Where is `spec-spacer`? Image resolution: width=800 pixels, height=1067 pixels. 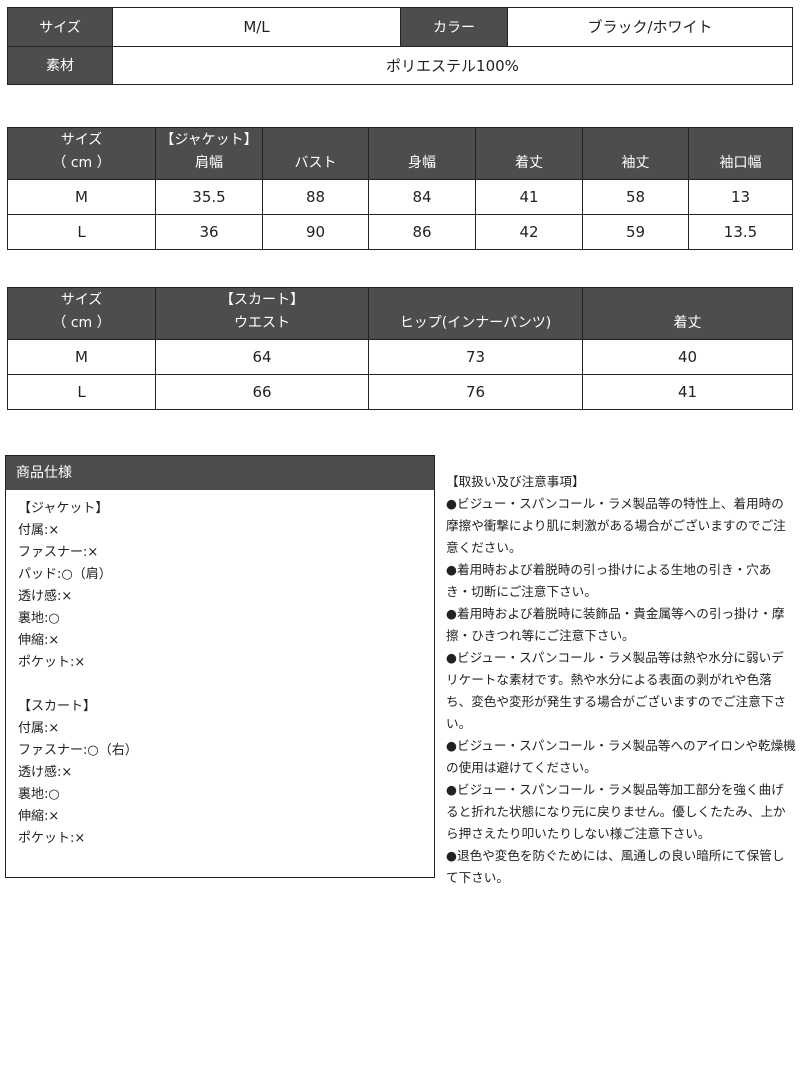 spec-spacer is located at coordinates (226, 685).